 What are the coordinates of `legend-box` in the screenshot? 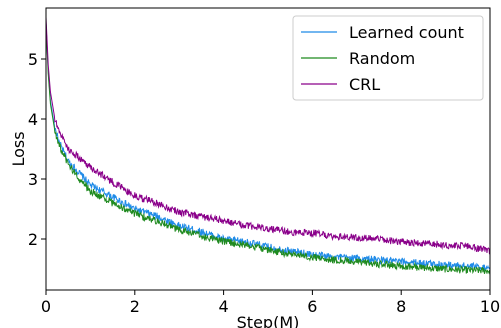 It's located at (388, 58).